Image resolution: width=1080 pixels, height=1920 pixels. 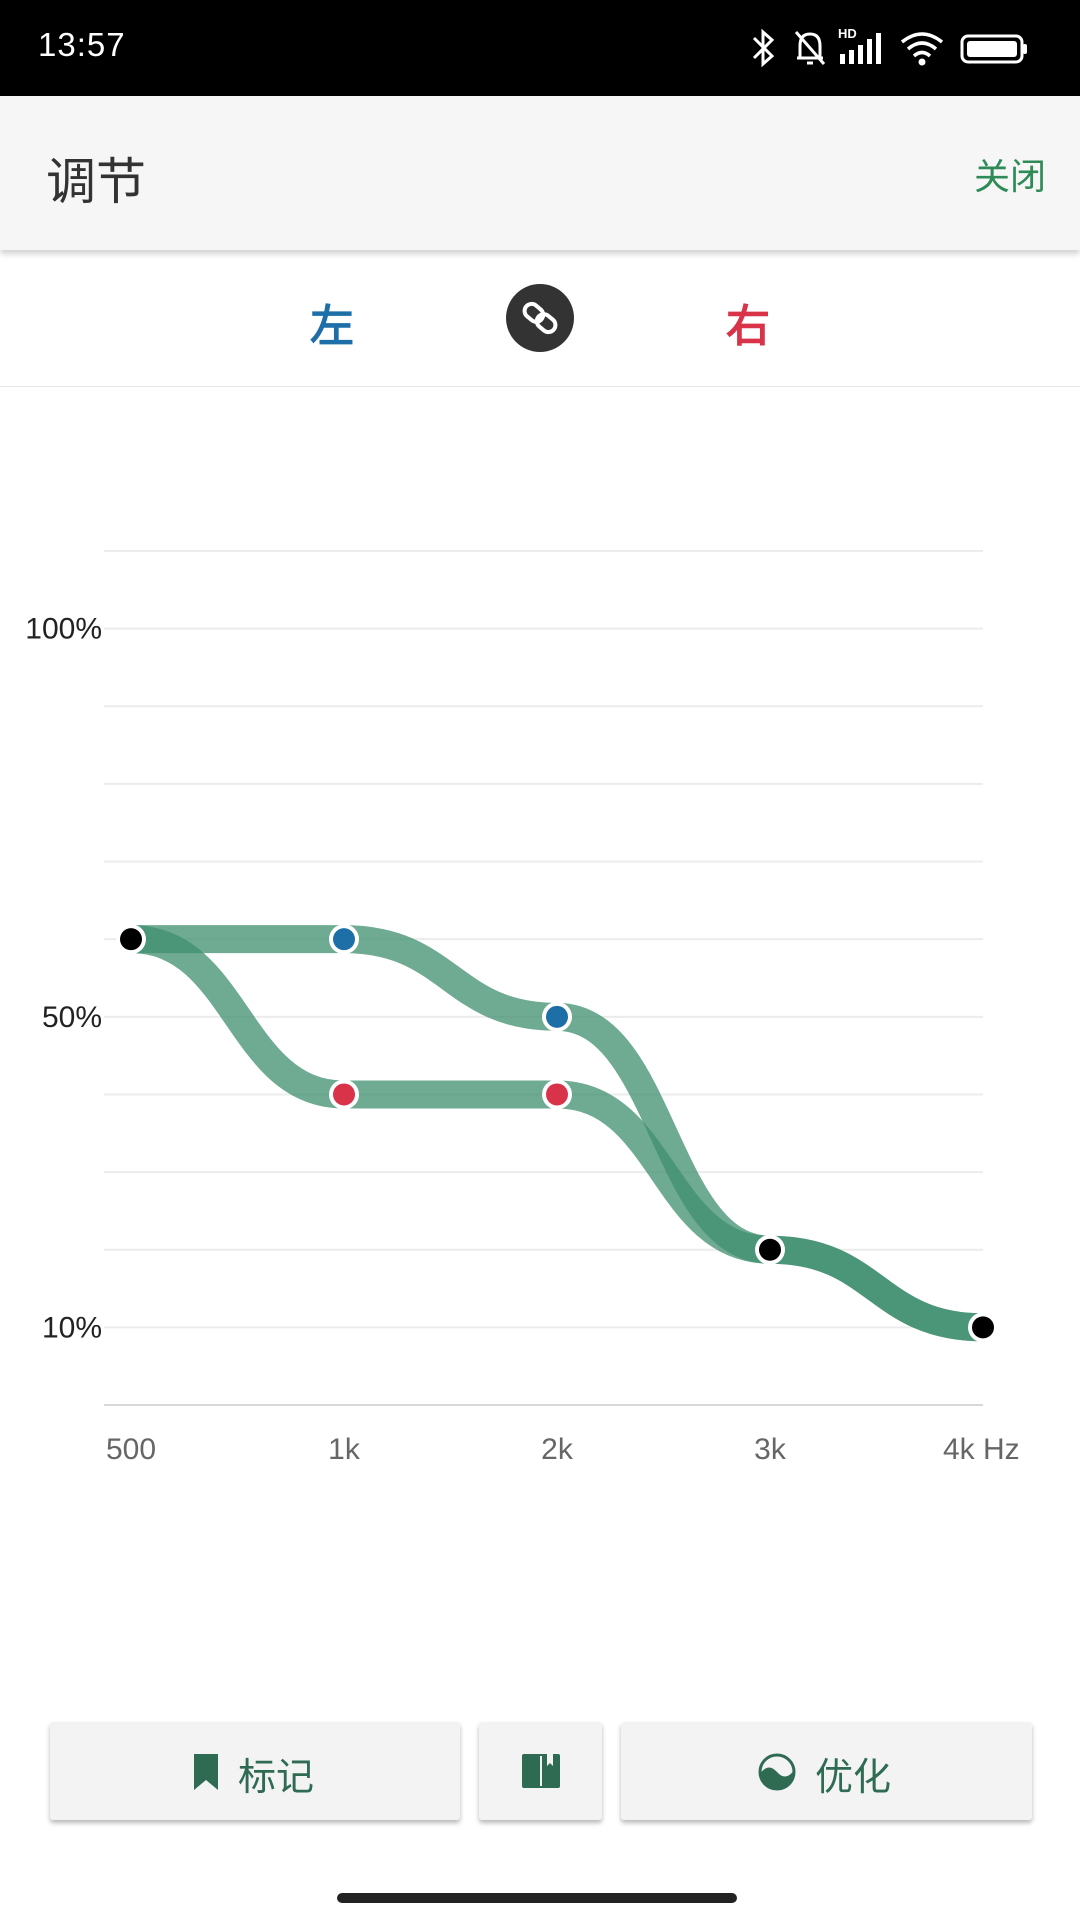 I want to click on optimize-button-label: 优化, so click(x=853, y=1777).